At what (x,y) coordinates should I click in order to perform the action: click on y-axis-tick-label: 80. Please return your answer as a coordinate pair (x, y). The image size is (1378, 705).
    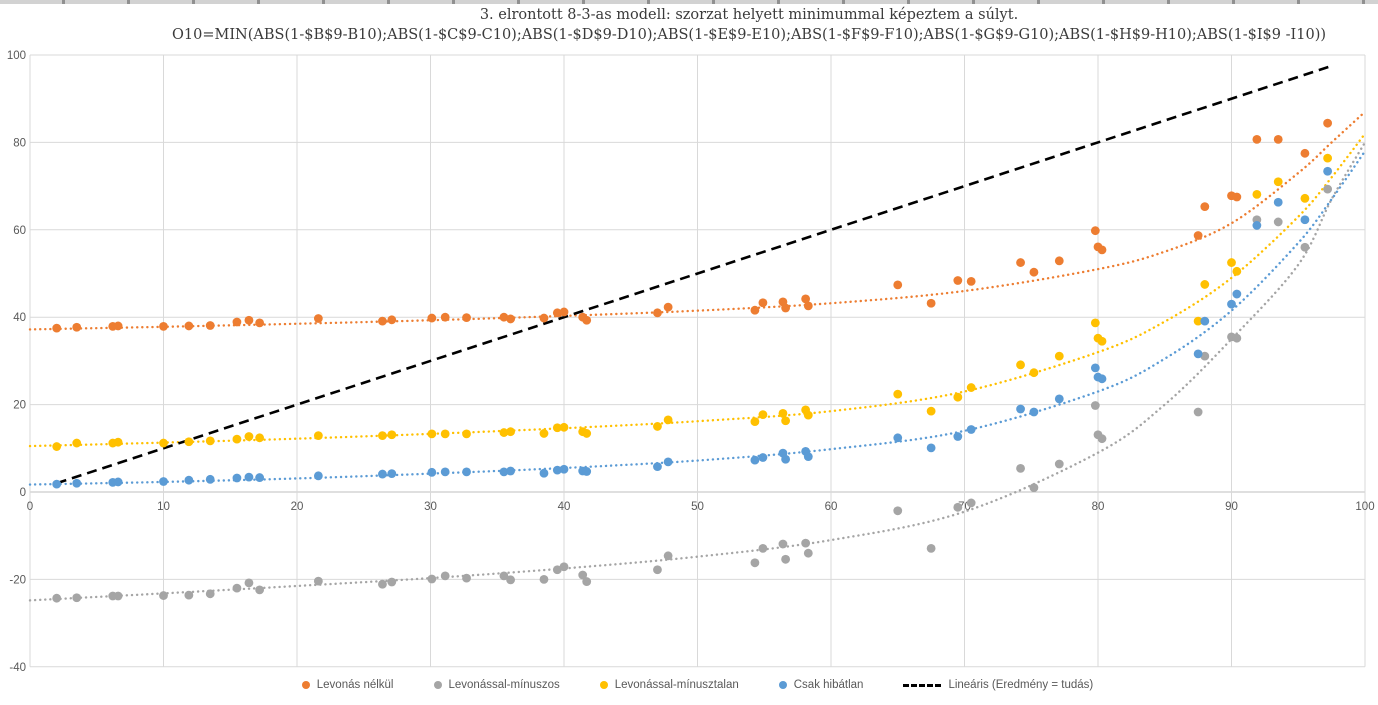
    Looking at the image, I should click on (19, 143).